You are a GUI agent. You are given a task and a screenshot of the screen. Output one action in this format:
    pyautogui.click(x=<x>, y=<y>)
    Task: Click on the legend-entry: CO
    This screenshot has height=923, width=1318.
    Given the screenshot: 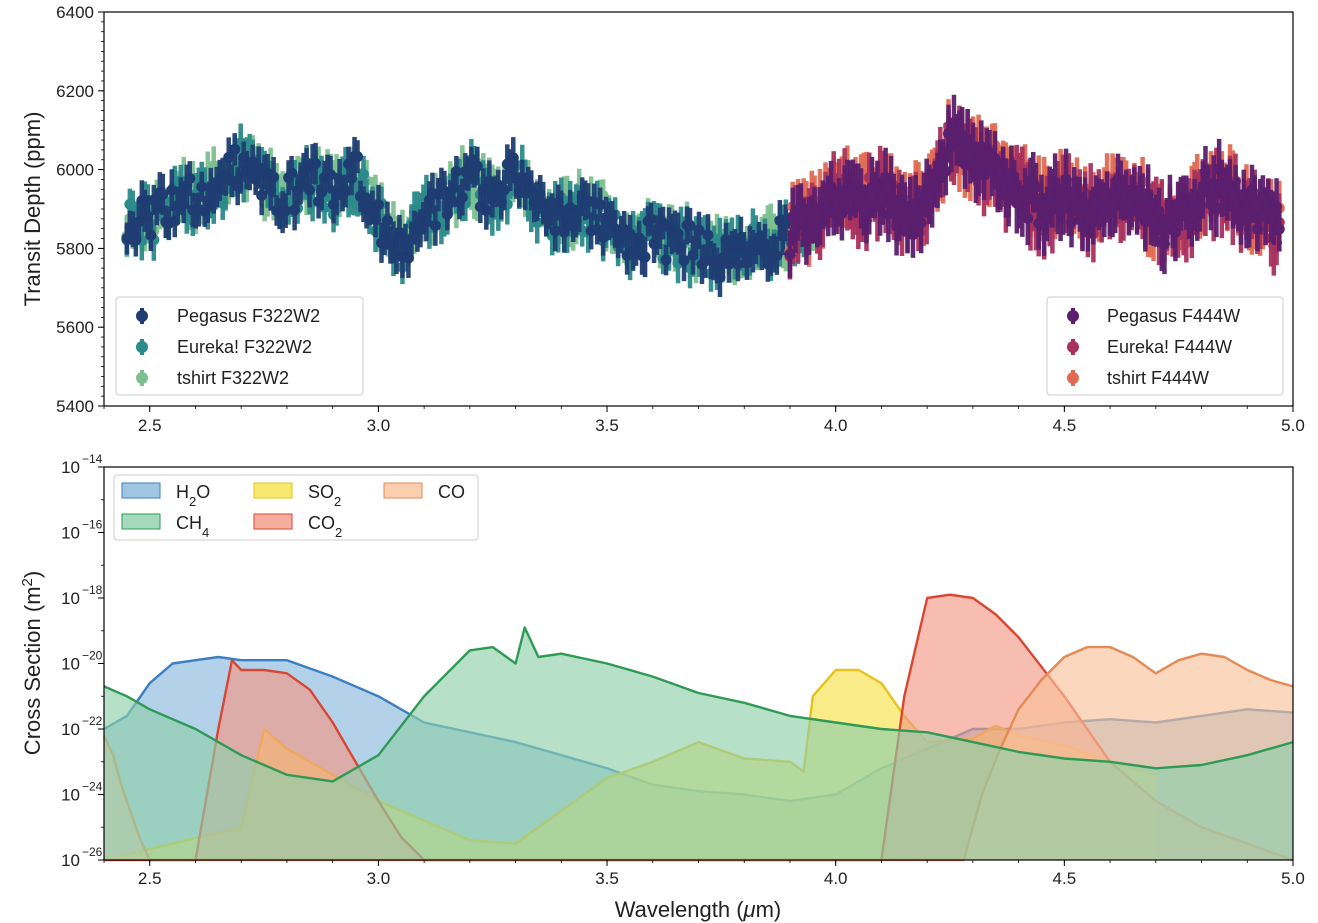 What is the action you would take?
    pyautogui.click(x=424, y=492)
    